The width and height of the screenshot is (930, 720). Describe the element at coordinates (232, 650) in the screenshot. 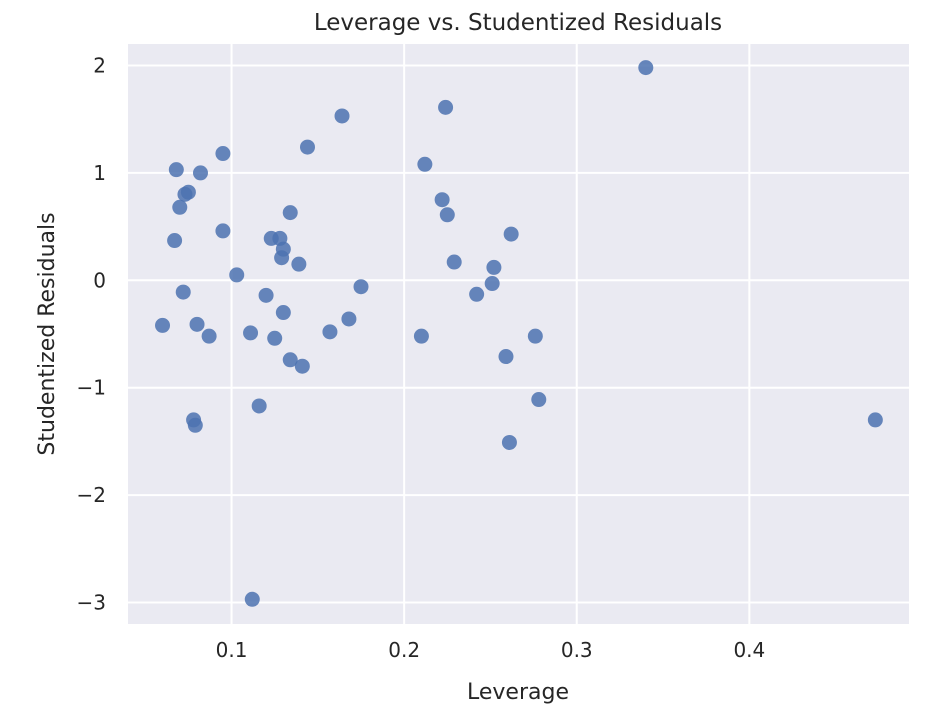

I see `x-tick-label: 0.1` at that location.